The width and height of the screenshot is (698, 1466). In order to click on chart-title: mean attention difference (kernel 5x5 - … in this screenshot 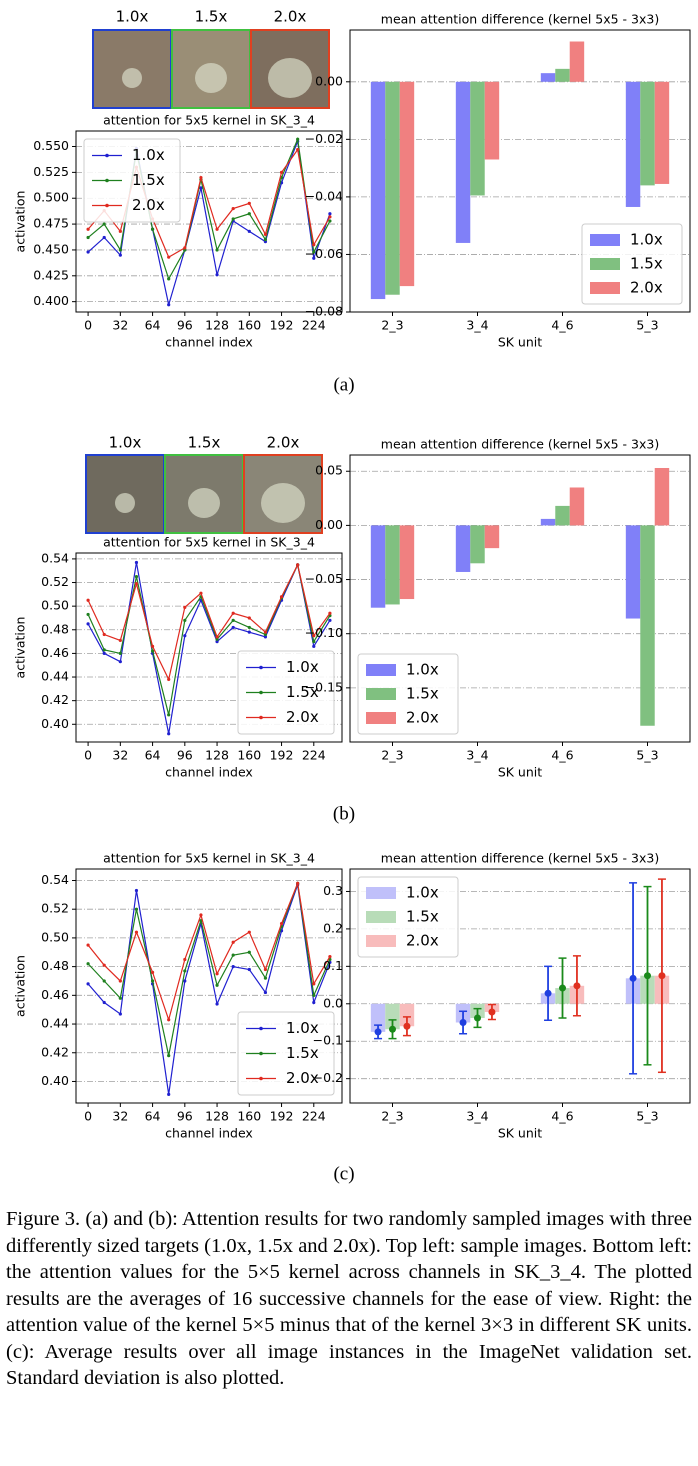, I will do `click(520, 19)`.